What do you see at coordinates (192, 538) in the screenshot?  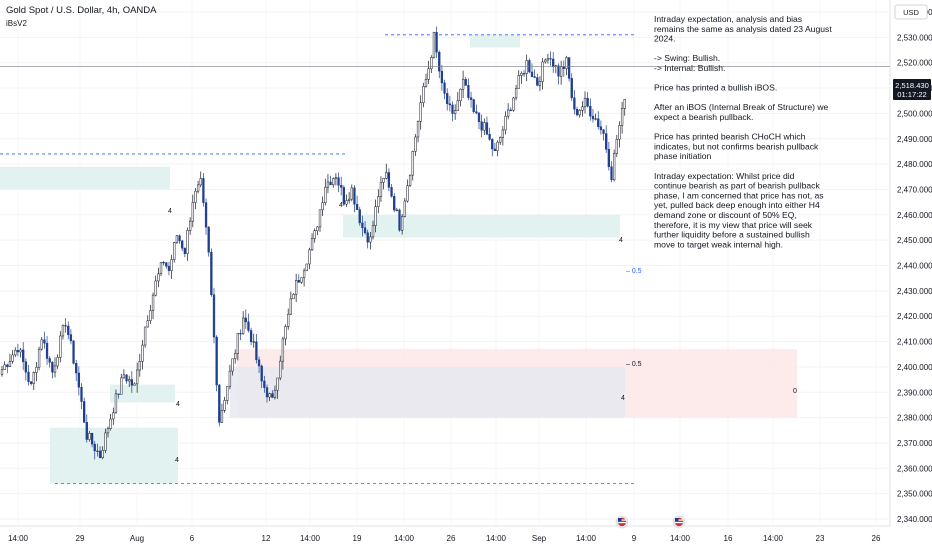 I see `time-tick-label: 6` at bounding box center [192, 538].